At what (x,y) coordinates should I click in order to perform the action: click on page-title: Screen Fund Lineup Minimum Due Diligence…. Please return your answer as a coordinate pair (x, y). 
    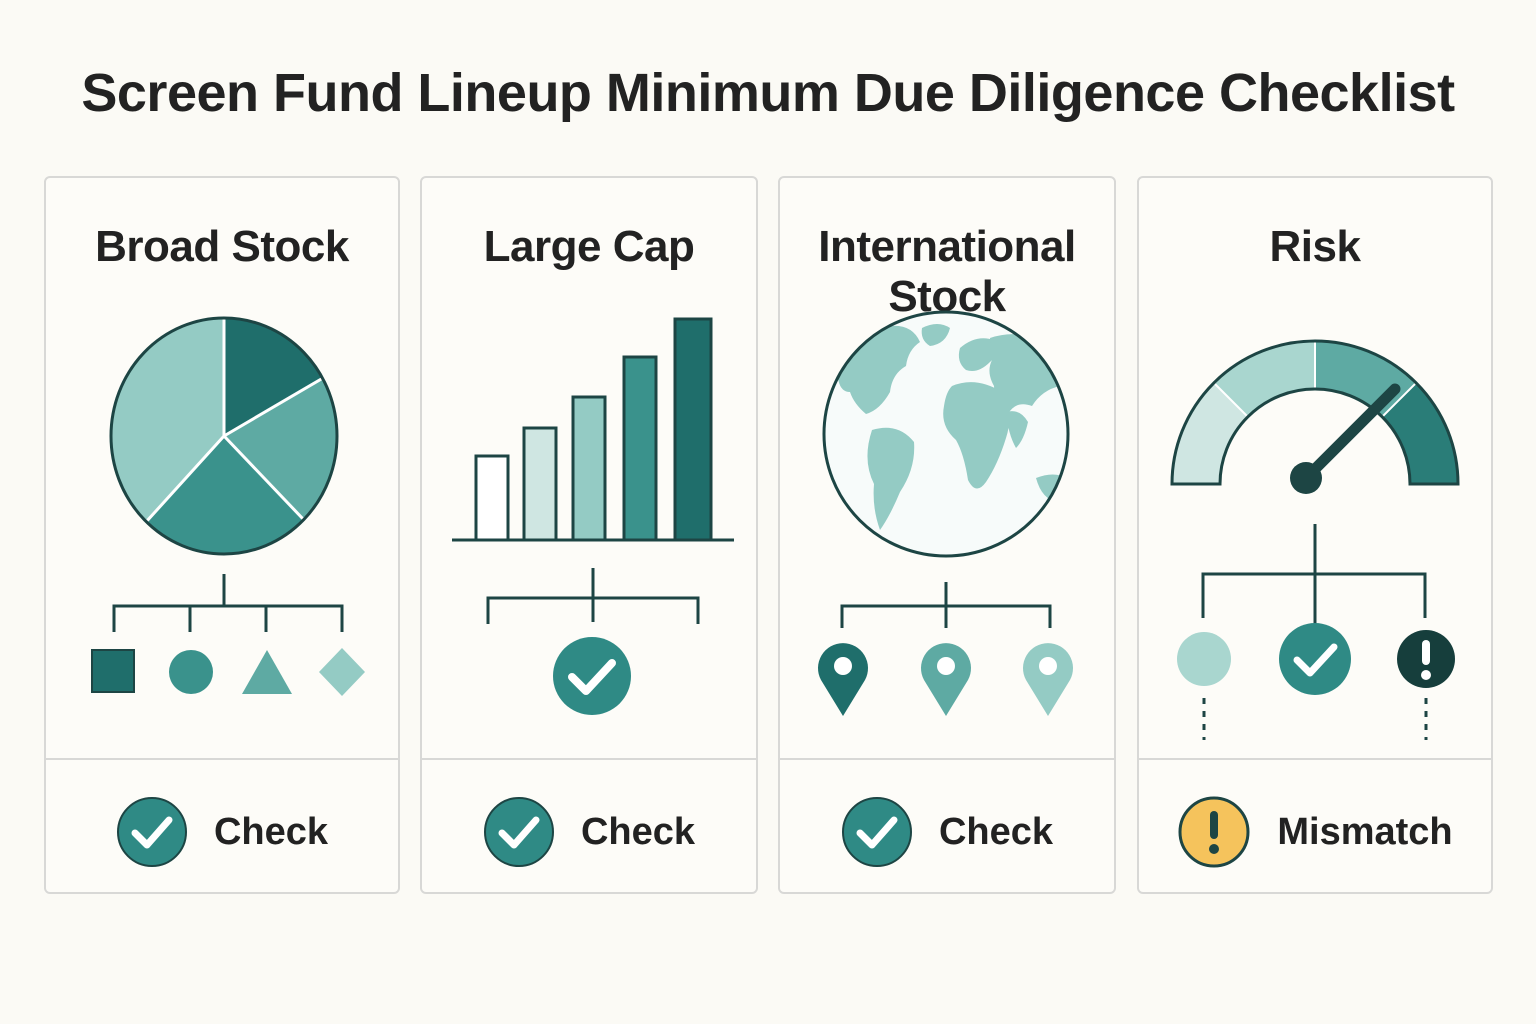
    Looking at the image, I should click on (768, 93).